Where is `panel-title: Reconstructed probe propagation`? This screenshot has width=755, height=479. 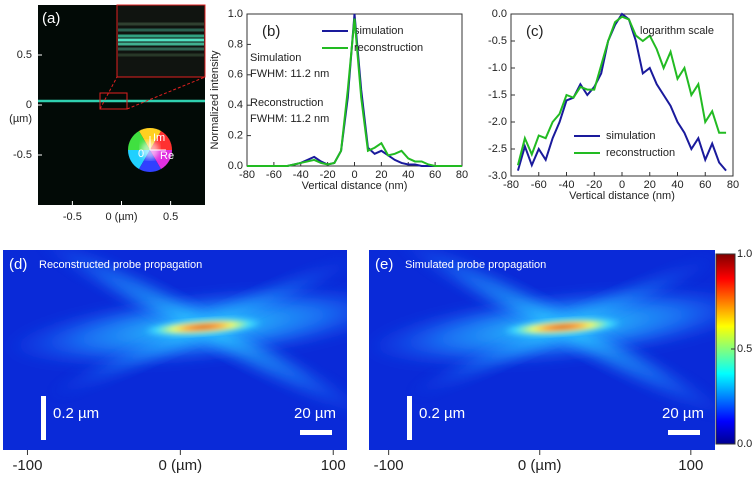
panel-title: Reconstructed probe propagation is located at coordinates (120, 265).